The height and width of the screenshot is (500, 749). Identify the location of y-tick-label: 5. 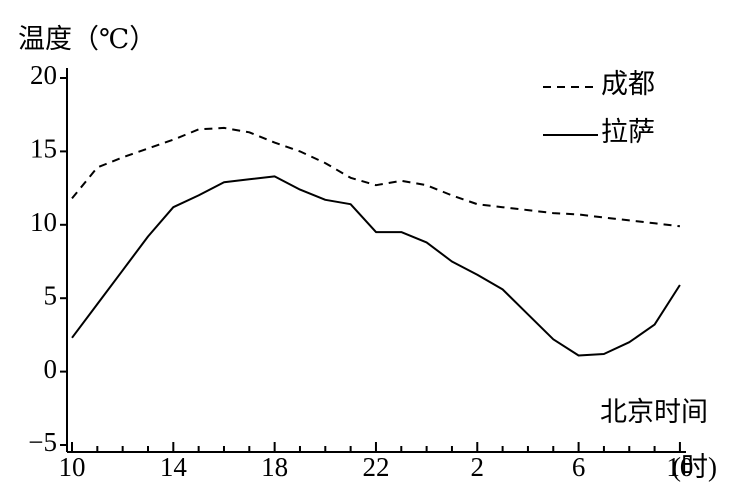
(51, 295).